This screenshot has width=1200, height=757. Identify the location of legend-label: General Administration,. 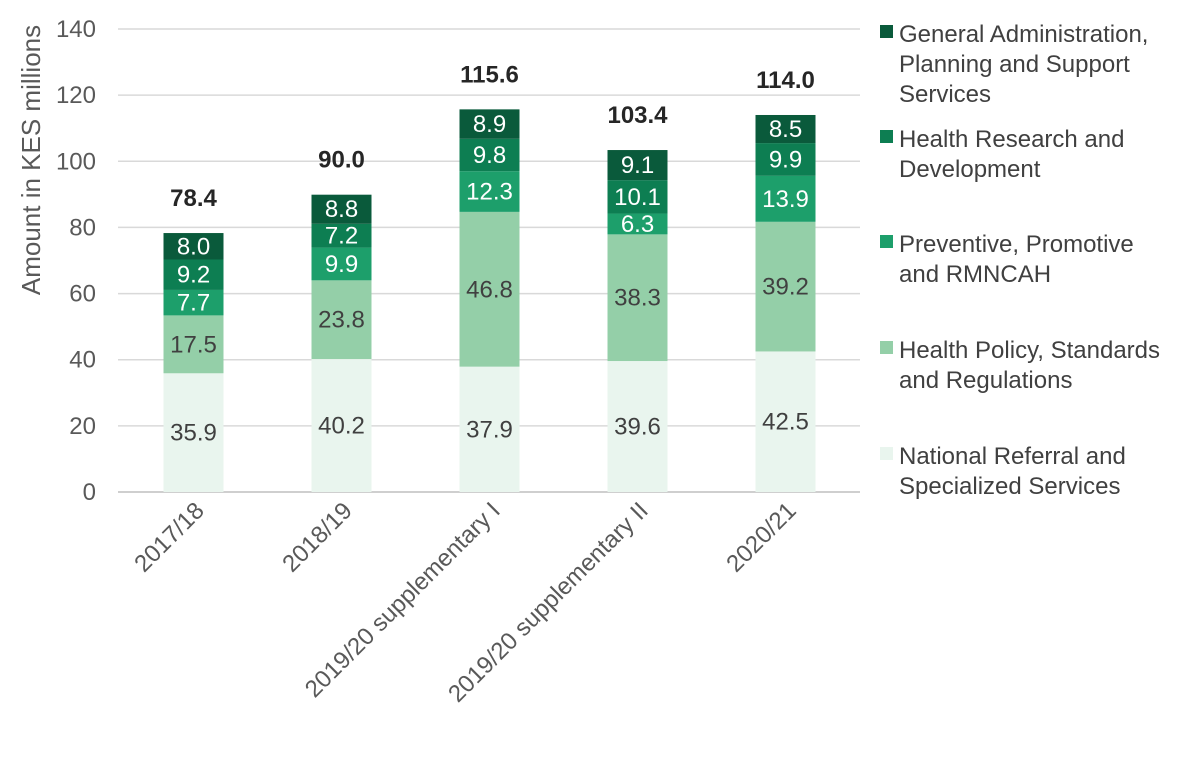
(1023, 34).